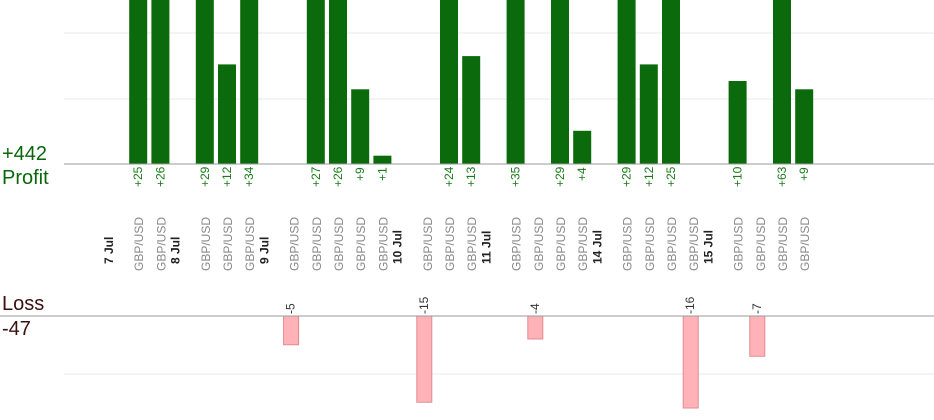 Image resolution: width=934 pixels, height=420 pixels. Describe the element at coordinates (471, 176) in the screenshot. I see `profit-value-label: +13` at that location.